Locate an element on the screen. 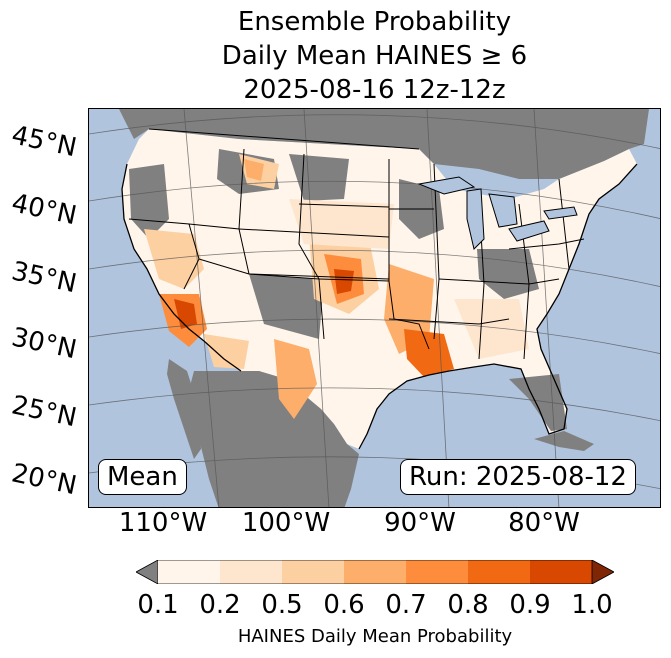 Image resolution: width=671 pixels, height=658 pixels. great-lakes is located at coordinates (497, 213).